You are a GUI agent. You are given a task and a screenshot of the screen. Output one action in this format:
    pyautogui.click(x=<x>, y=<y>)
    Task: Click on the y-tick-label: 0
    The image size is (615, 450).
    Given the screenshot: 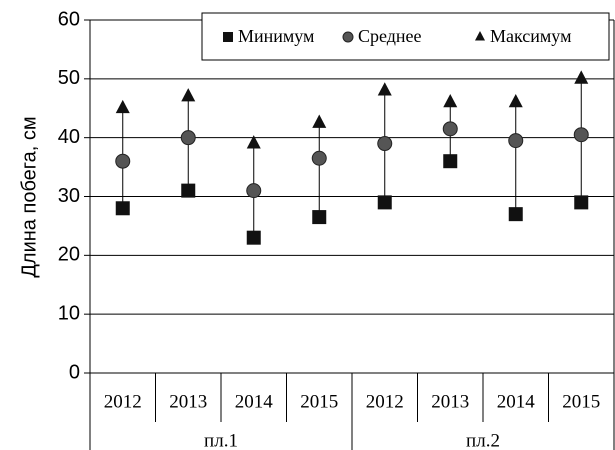 What is the action you would take?
    pyautogui.click(x=74, y=372)
    